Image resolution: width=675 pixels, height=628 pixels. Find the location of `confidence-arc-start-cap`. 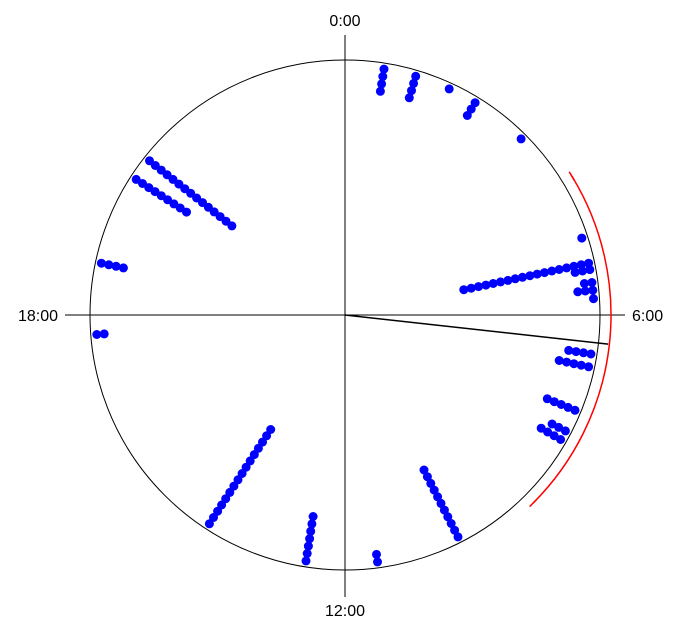

confidence-arc-start-cap is located at coordinates (572, 176).